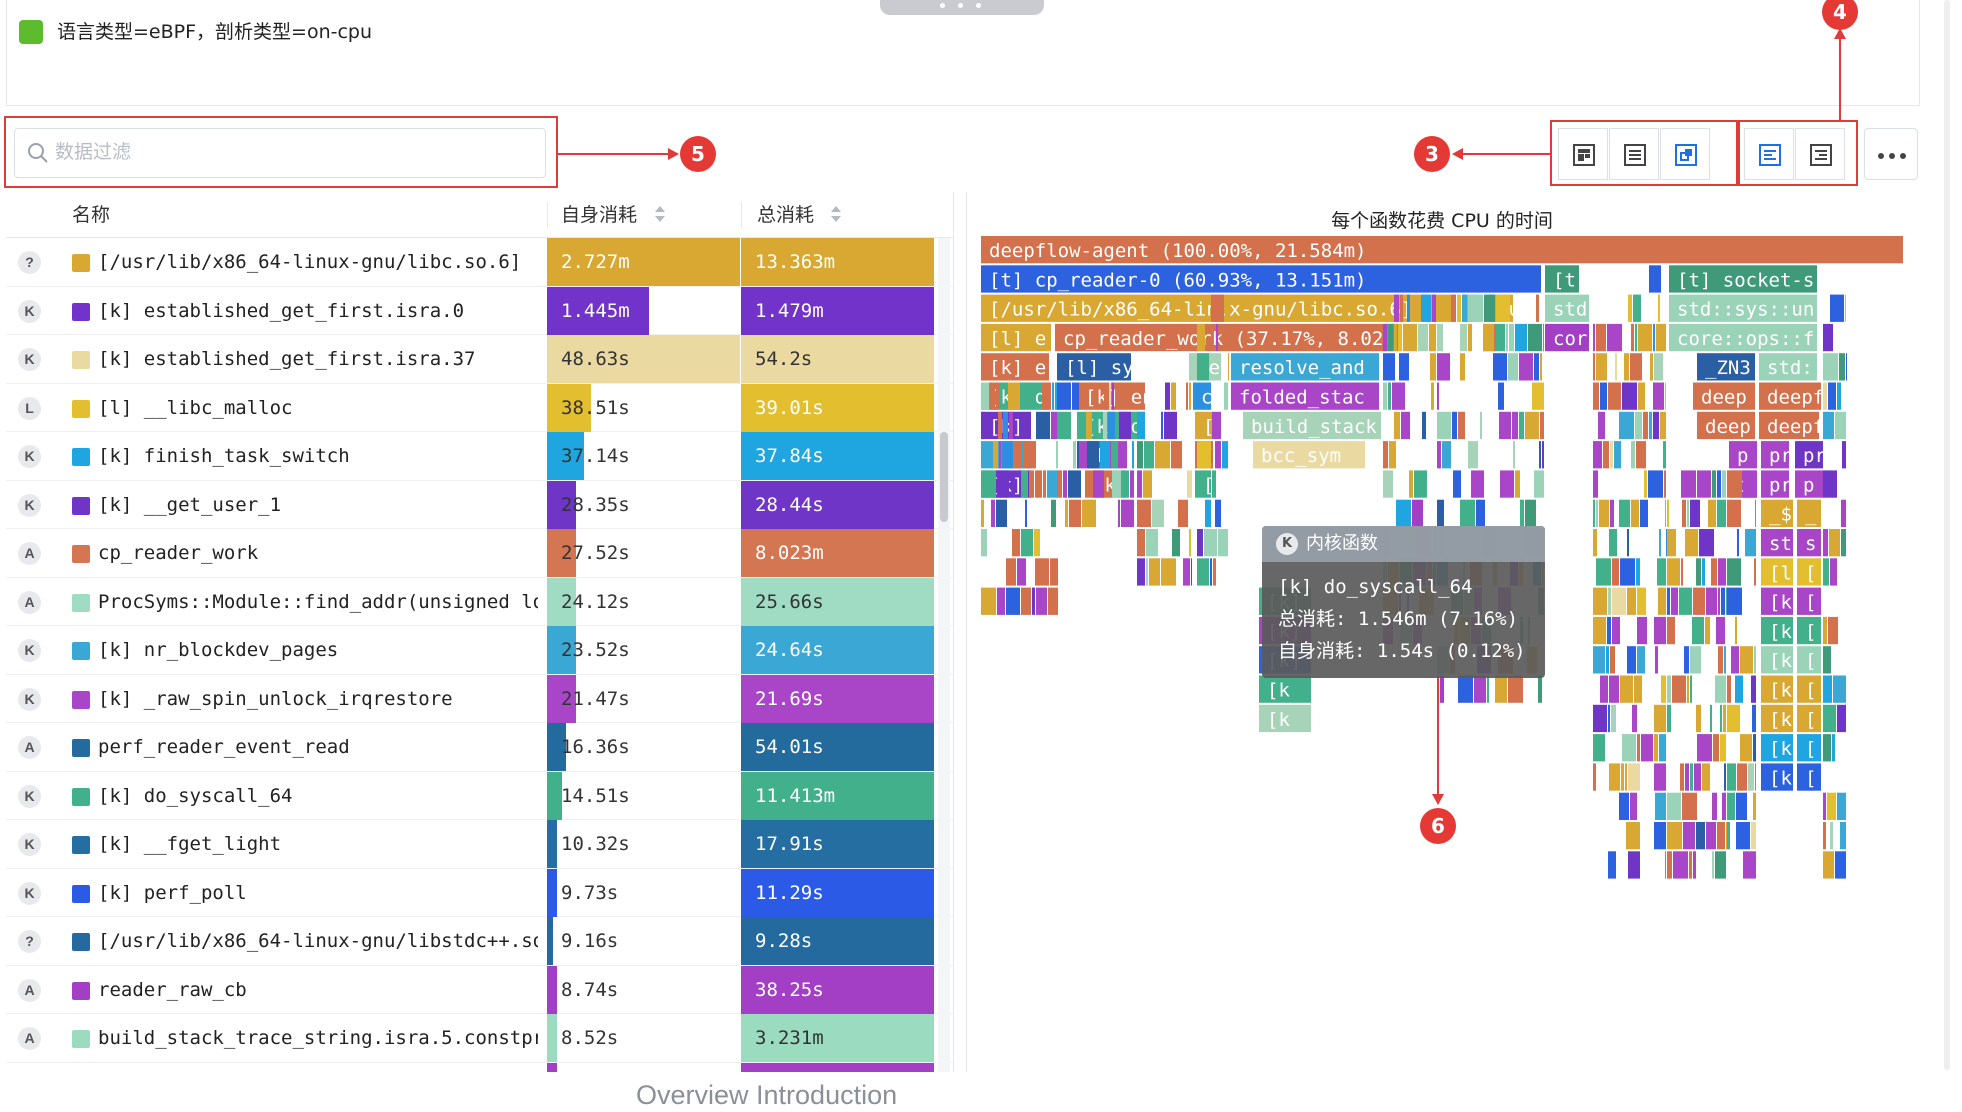  What do you see at coordinates (1634, 154) in the screenshot?
I see `table-view-button` at bounding box center [1634, 154].